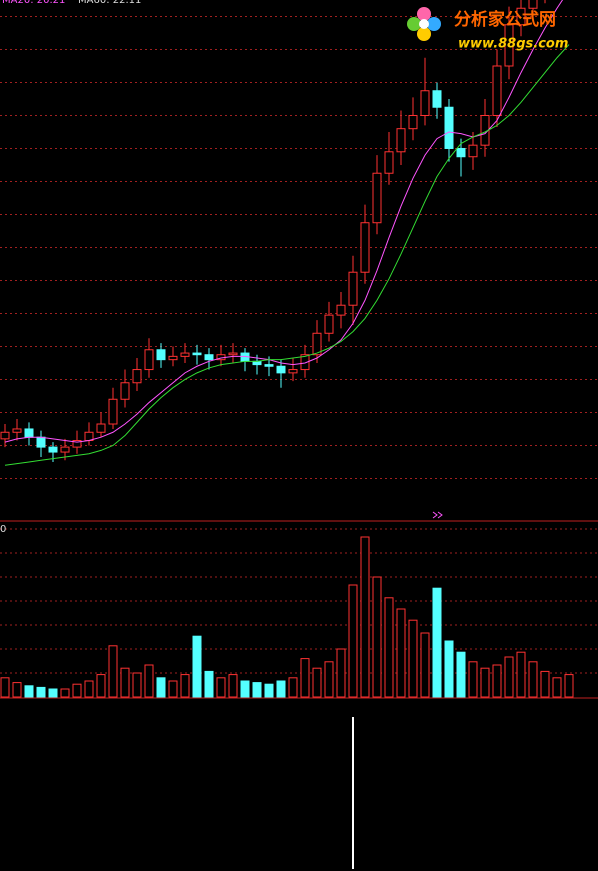 The height and width of the screenshot is (871, 598). I want to click on indicator-panel, so click(353, 793).